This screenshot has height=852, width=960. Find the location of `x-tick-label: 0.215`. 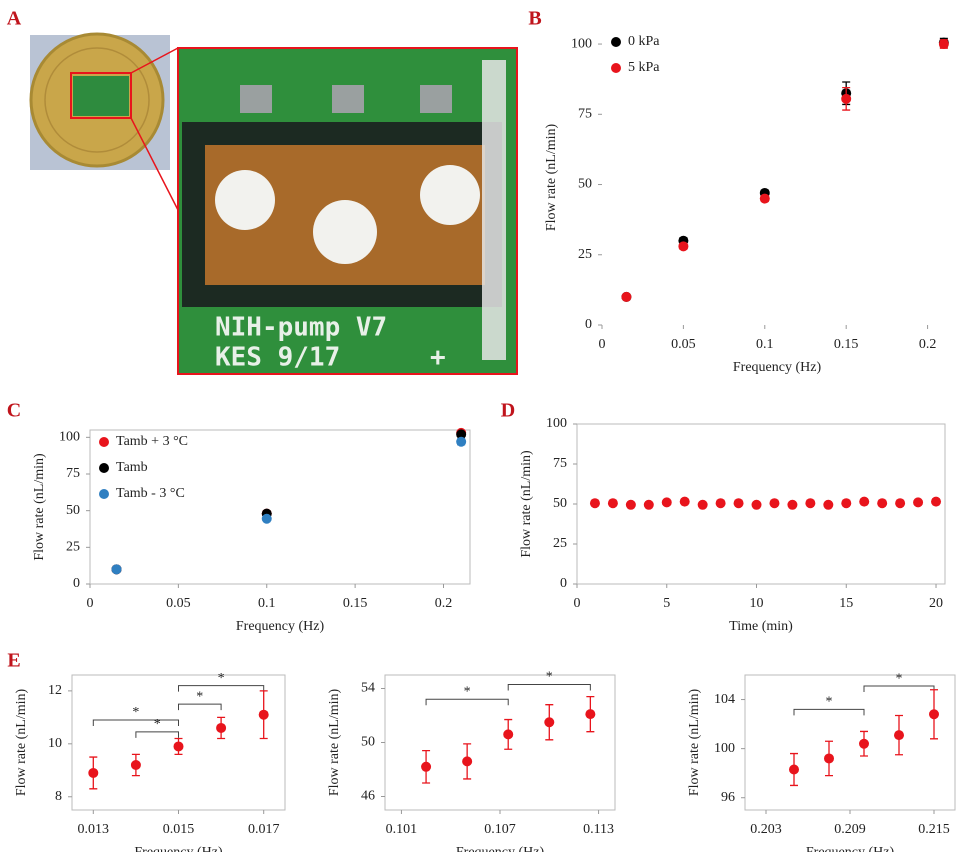

x-tick-label: 0.215 is located at coordinates (934, 829).